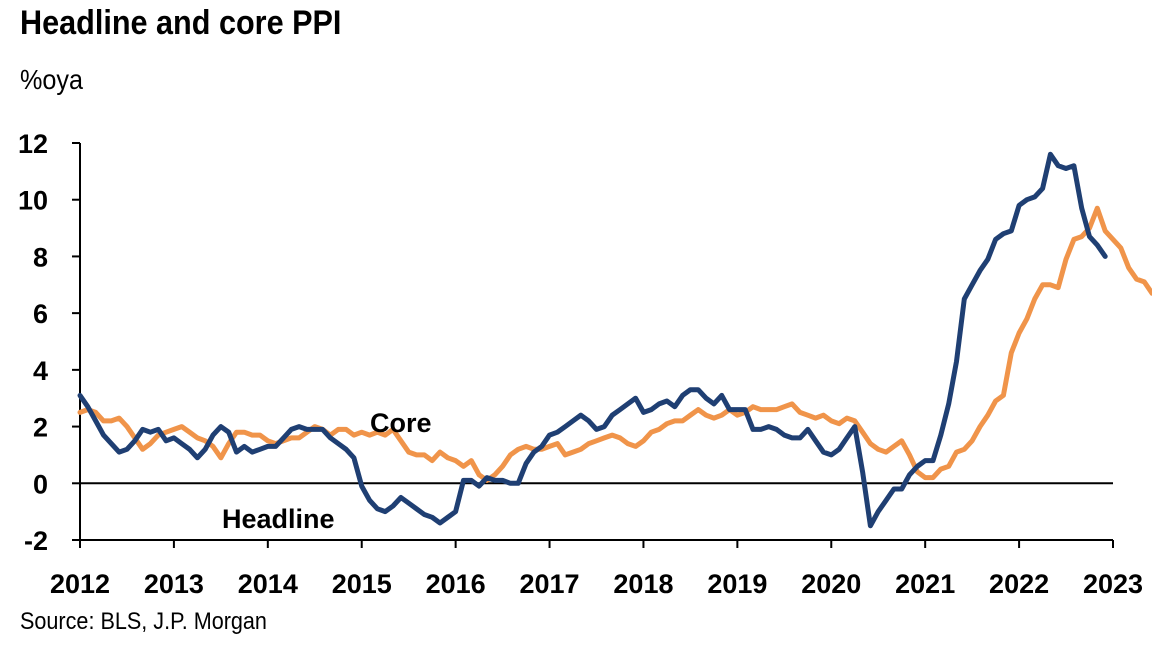 The width and height of the screenshot is (1152, 646). I want to click on headline-series-label: Headline, so click(278, 519).